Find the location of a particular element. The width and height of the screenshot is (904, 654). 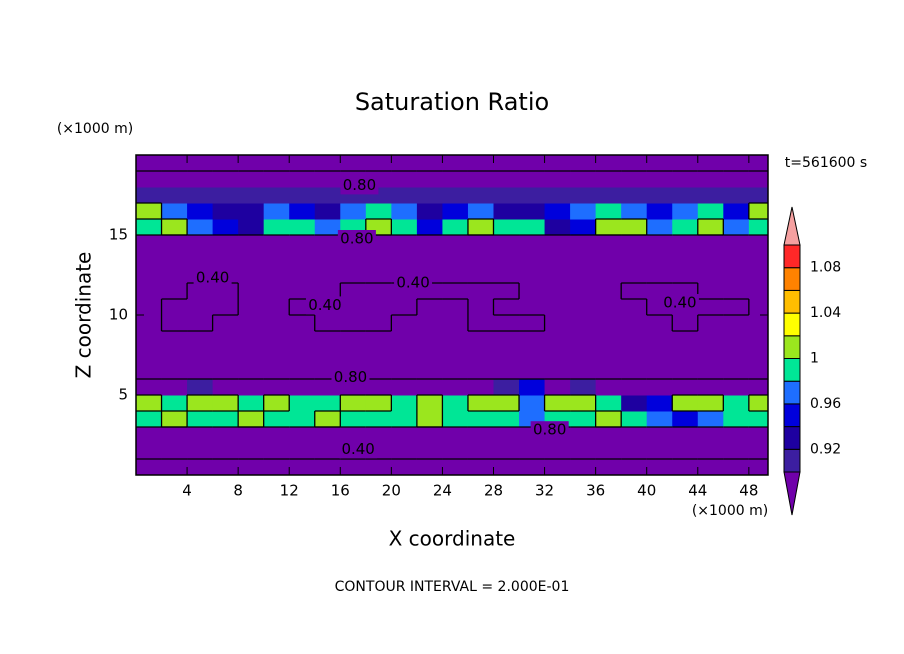

footer-note: CONTOUR INTERVAL = 2.000E-01 is located at coordinates (452, 587).